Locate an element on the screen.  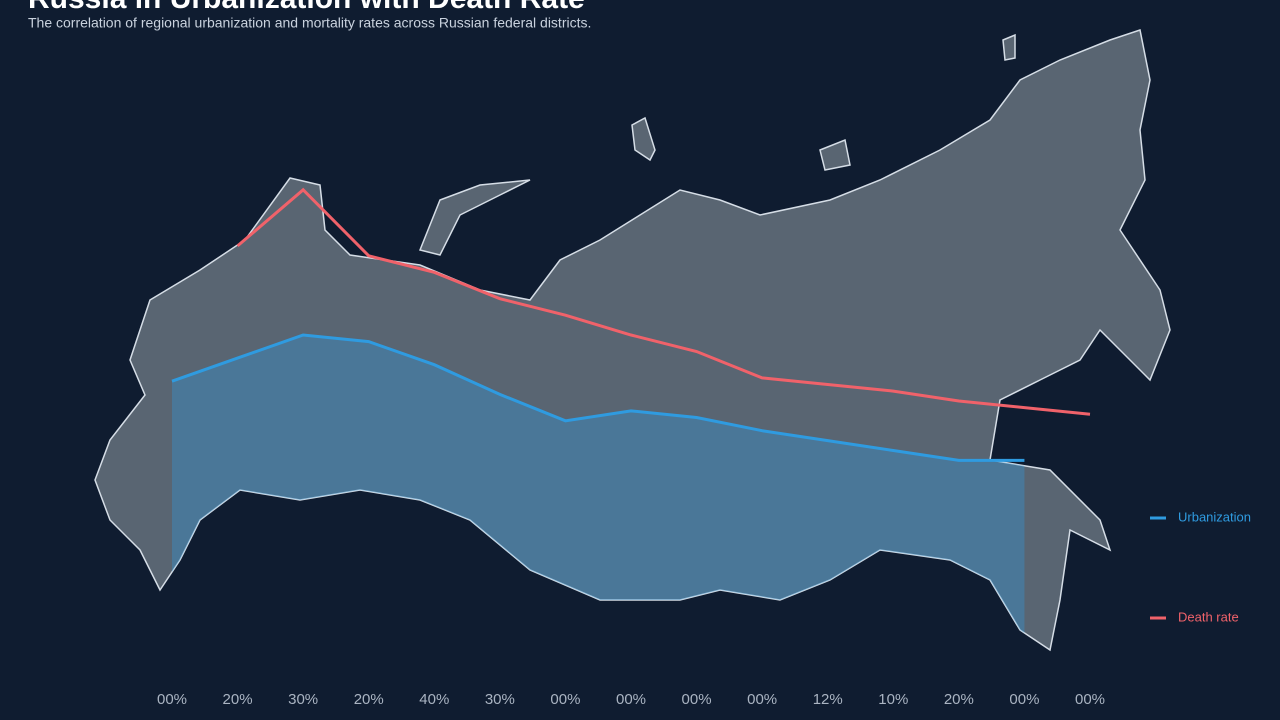
x-tick-label: 12% is located at coordinates (828, 699).